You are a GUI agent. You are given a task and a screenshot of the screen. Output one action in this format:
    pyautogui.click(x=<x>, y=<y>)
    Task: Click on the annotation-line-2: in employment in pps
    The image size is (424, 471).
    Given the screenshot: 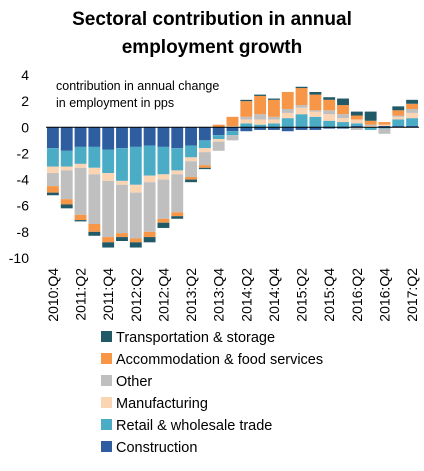 What is the action you would take?
    pyautogui.click(x=115, y=103)
    